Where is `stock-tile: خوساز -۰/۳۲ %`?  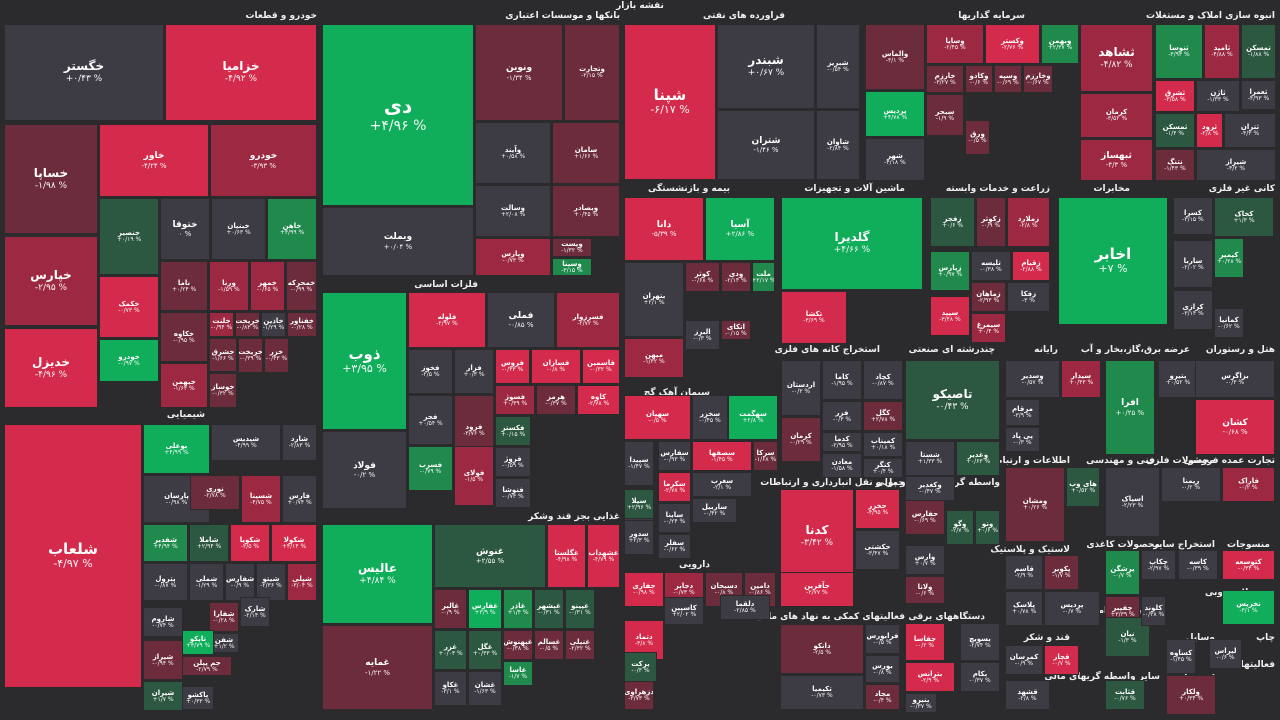
stock-tile: خوساز -۰/۳۲ % is located at coordinates (223, 390).